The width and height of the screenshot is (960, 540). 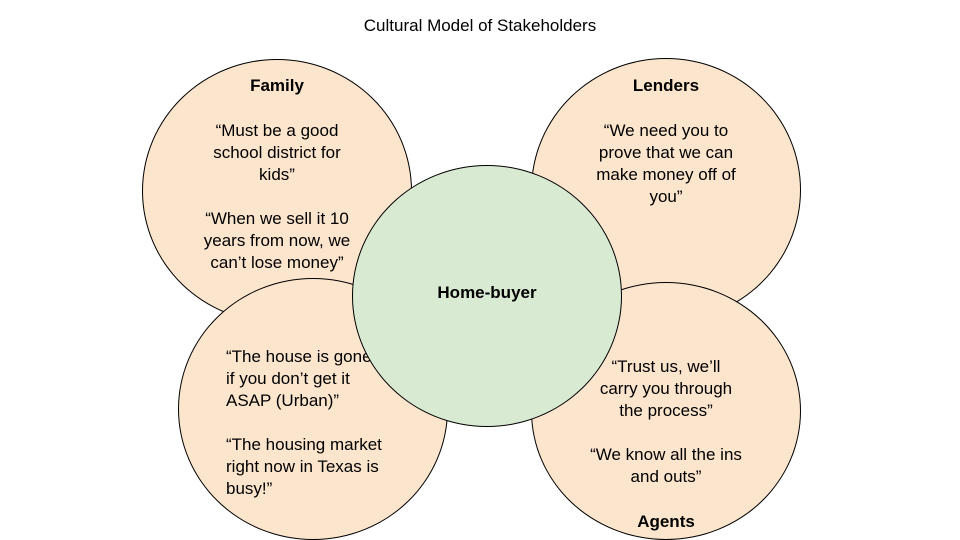 I want to click on lenders-quote-line-2: prove that we can, so click(x=666, y=152).